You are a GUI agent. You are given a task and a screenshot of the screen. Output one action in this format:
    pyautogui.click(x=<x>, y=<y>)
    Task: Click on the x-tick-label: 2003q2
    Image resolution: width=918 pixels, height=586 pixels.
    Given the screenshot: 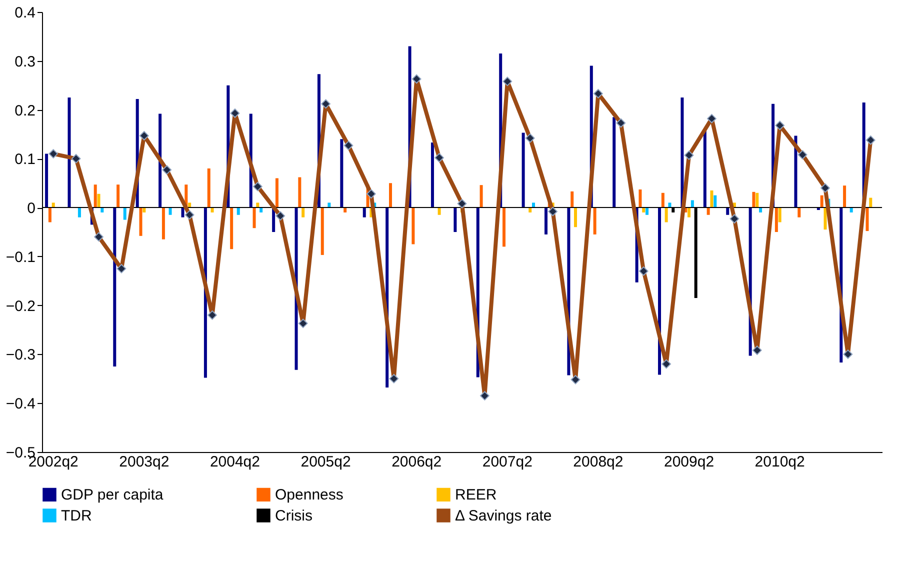 What is the action you would take?
    pyautogui.click(x=144, y=462)
    